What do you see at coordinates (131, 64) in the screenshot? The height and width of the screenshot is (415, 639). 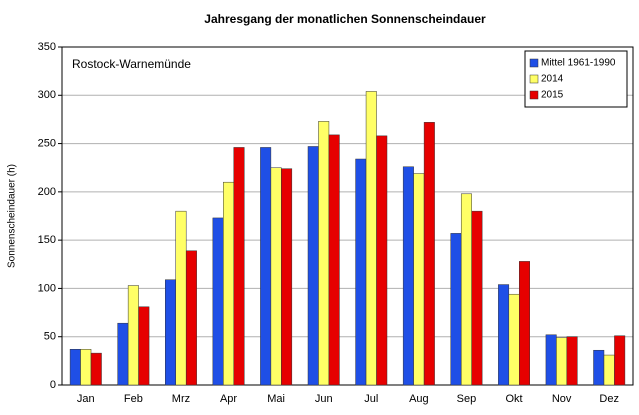 I see `annotation: Rostock-Warnemünde` at bounding box center [131, 64].